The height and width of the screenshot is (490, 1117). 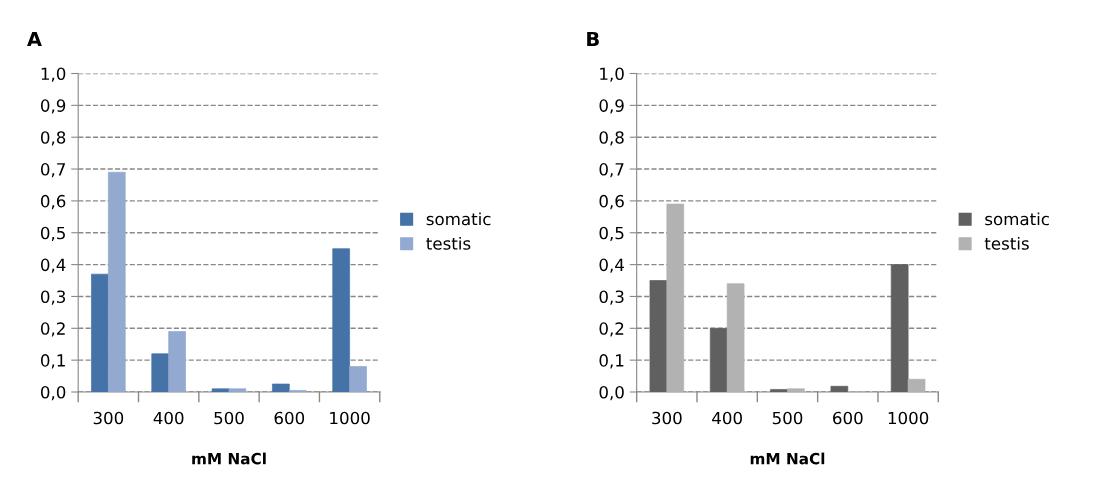 What do you see at coordinates (34, 39) in the screenshot?
I see `chart-title: A` at bounding box center [34, 39].